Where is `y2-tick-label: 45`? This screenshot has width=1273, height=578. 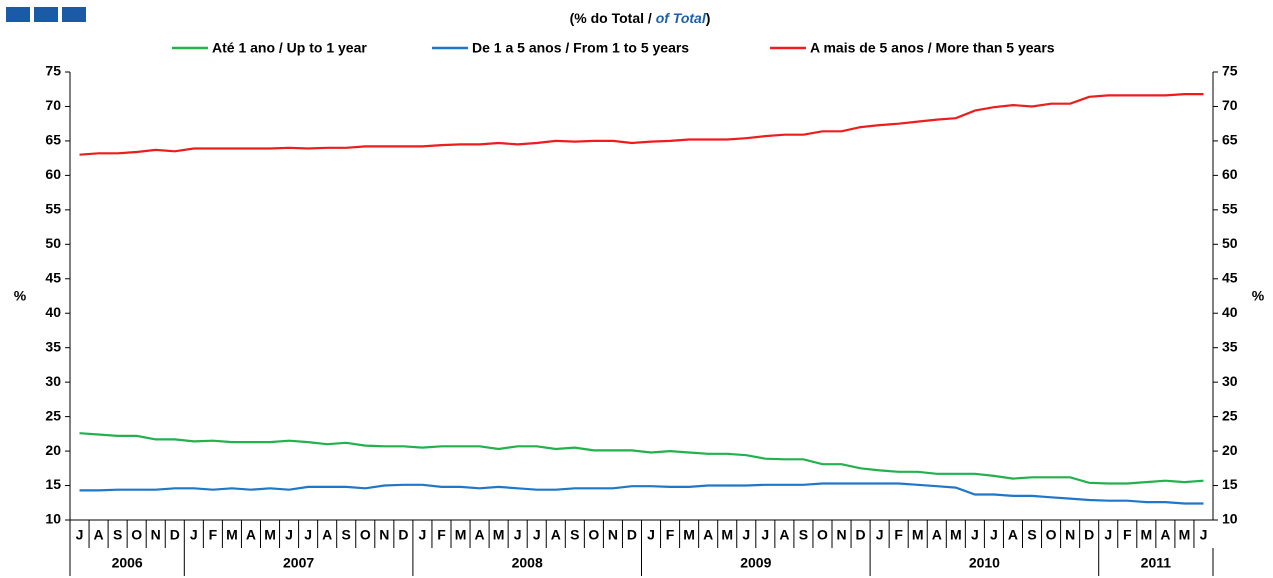
y2-tick-label: 45 is located at coordinates (1230, 277).